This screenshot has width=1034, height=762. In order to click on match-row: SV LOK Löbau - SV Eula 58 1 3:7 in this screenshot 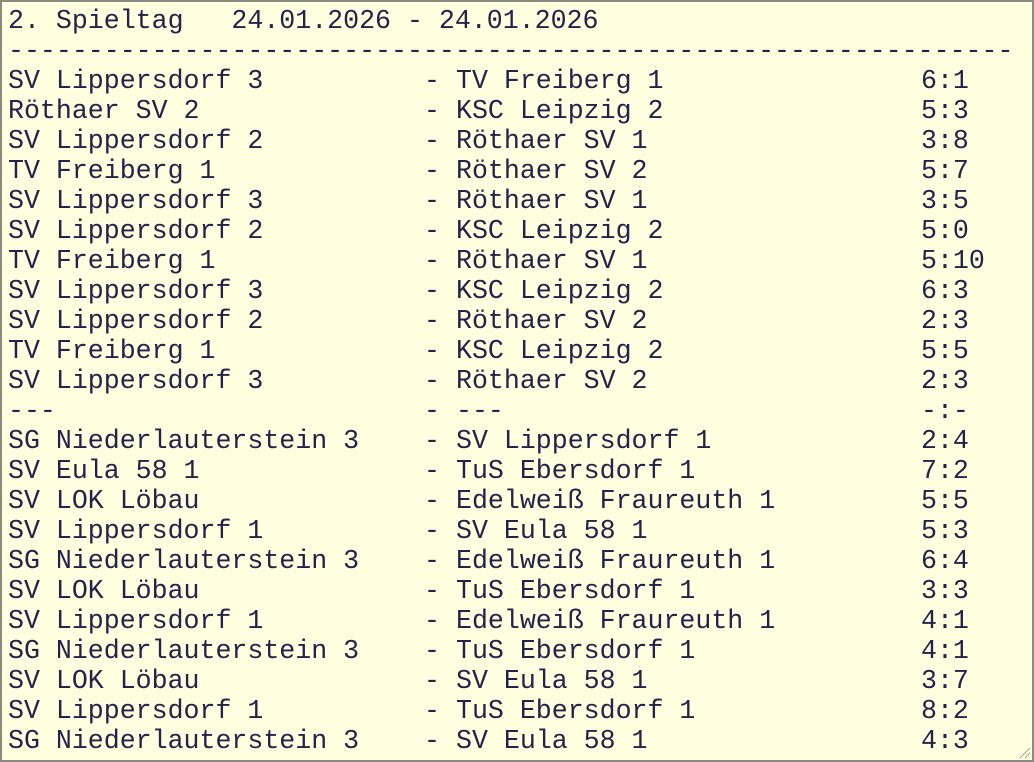, I will do `click(520, 681)`.